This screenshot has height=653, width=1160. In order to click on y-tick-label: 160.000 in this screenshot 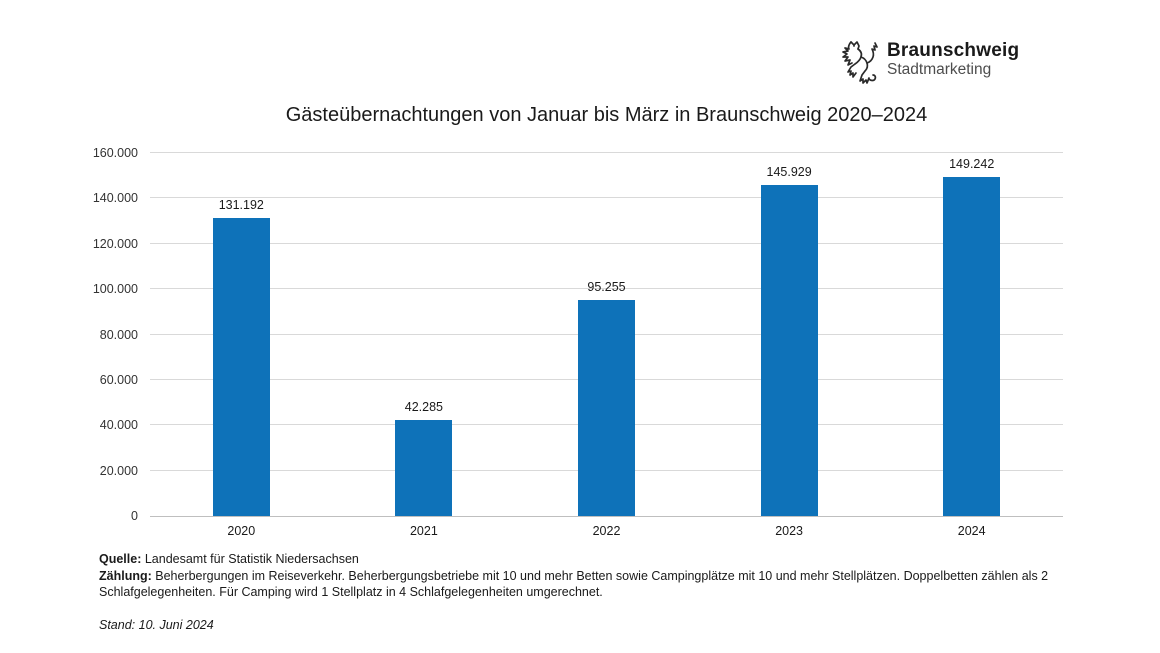, I will do `click(115, 153)`.